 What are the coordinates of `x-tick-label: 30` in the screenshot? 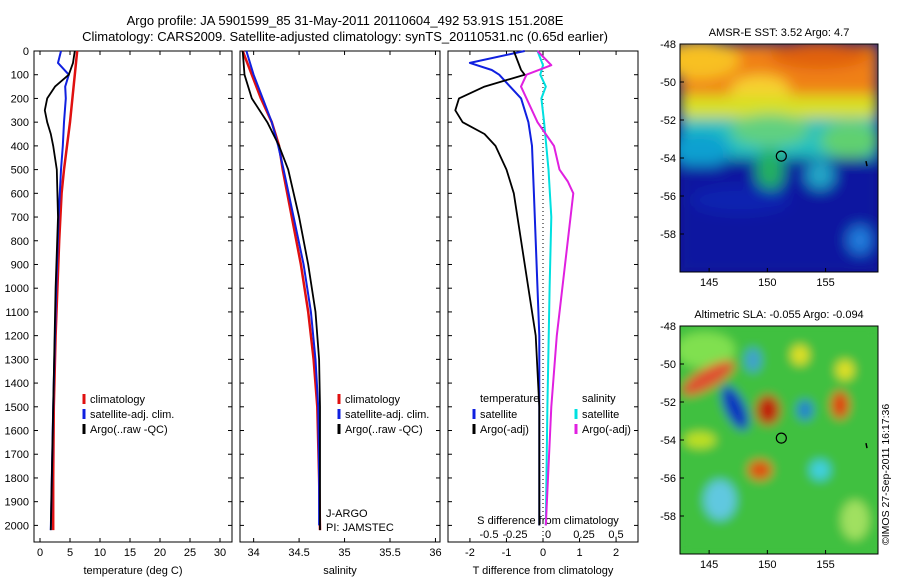 It's located at (220, 553).